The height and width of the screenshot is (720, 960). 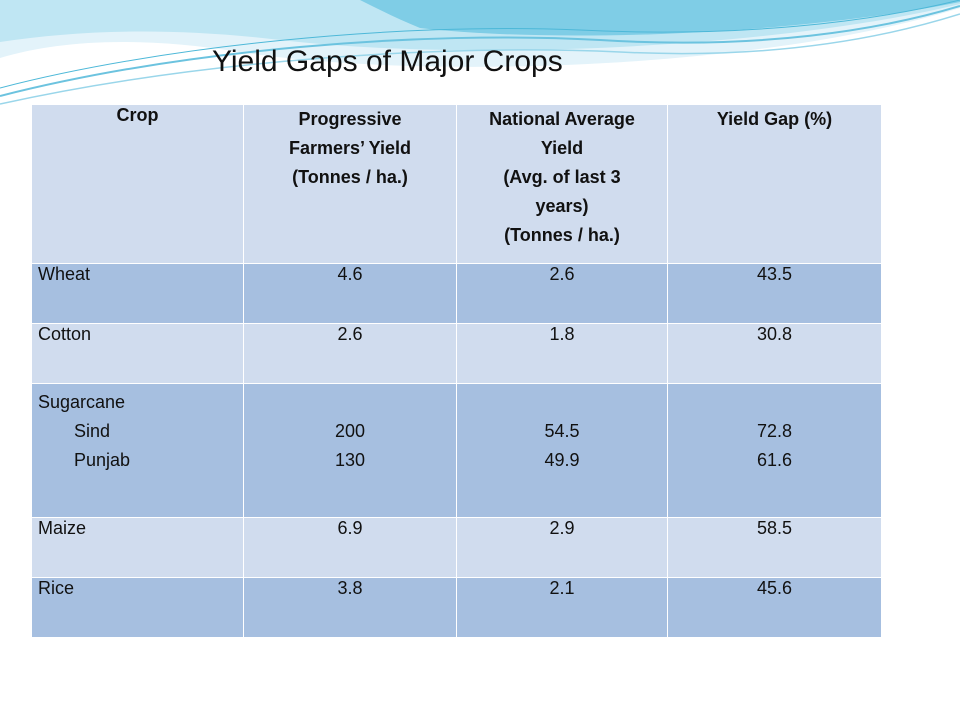 I want to click on progressive-yield: 200, so click(x=350, y=431).